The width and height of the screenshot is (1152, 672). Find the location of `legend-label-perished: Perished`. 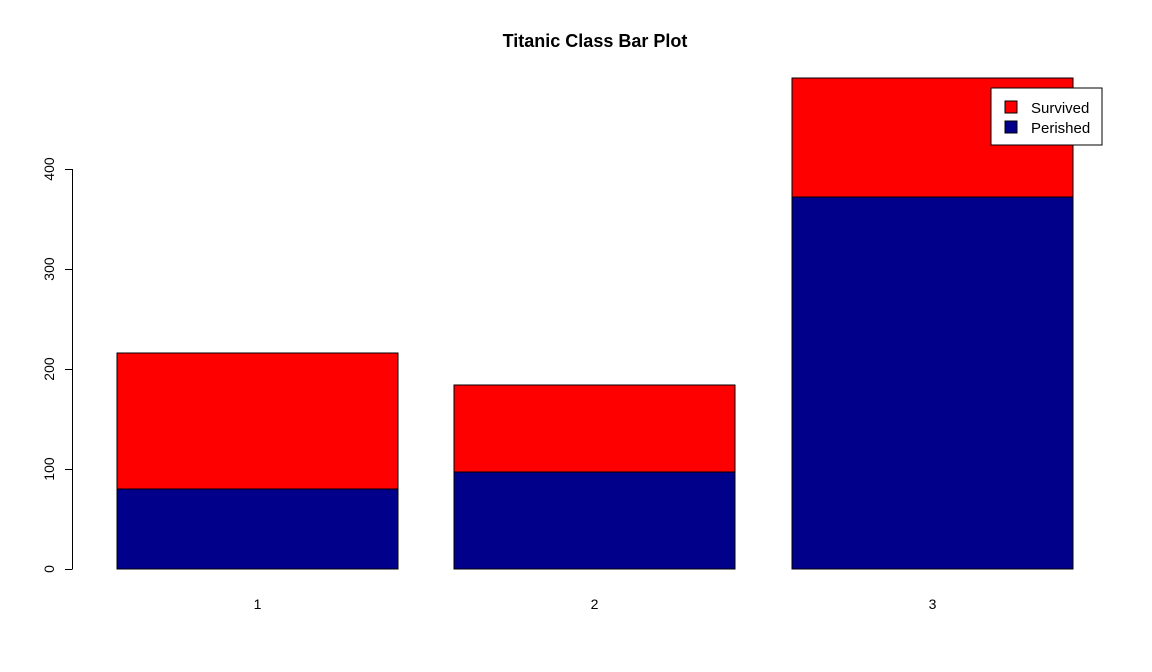

legend-label-perished: Perished is located at coordinates (1060, 128).